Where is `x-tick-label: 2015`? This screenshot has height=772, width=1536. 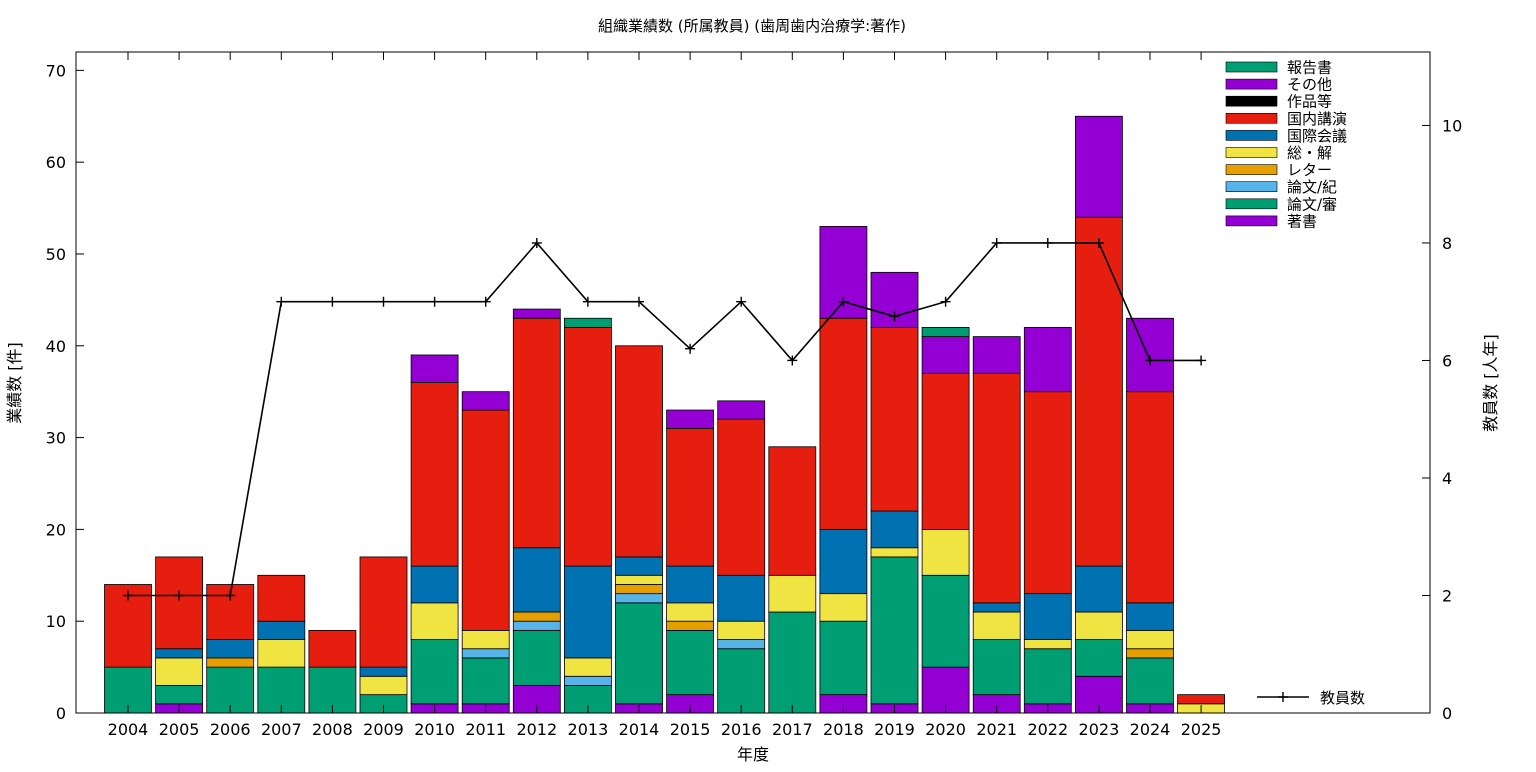
x-tick-label: 2015 is located at coordinates (690, 729).